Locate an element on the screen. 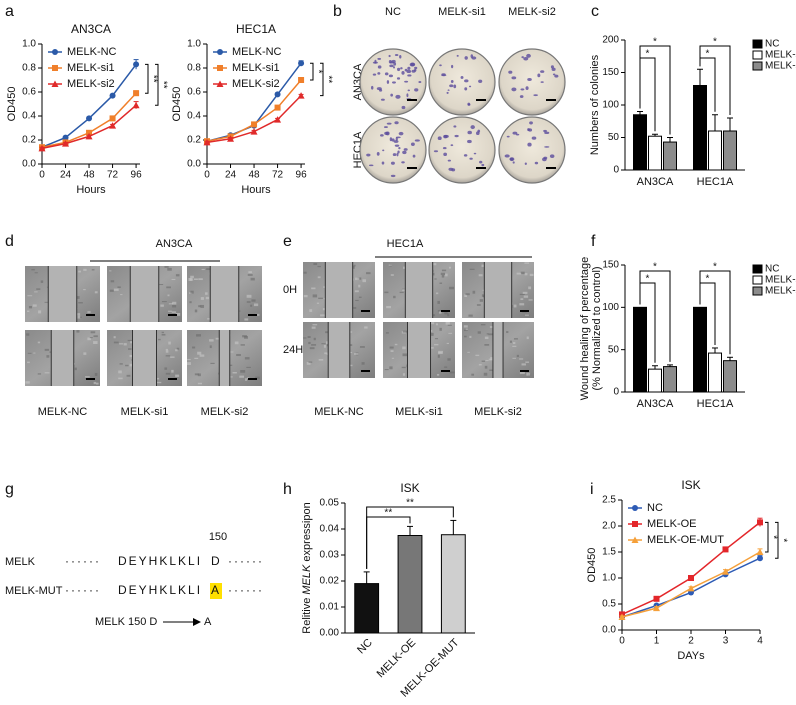  legend-label: MELK-si2 is located at coordinates (780, 291).